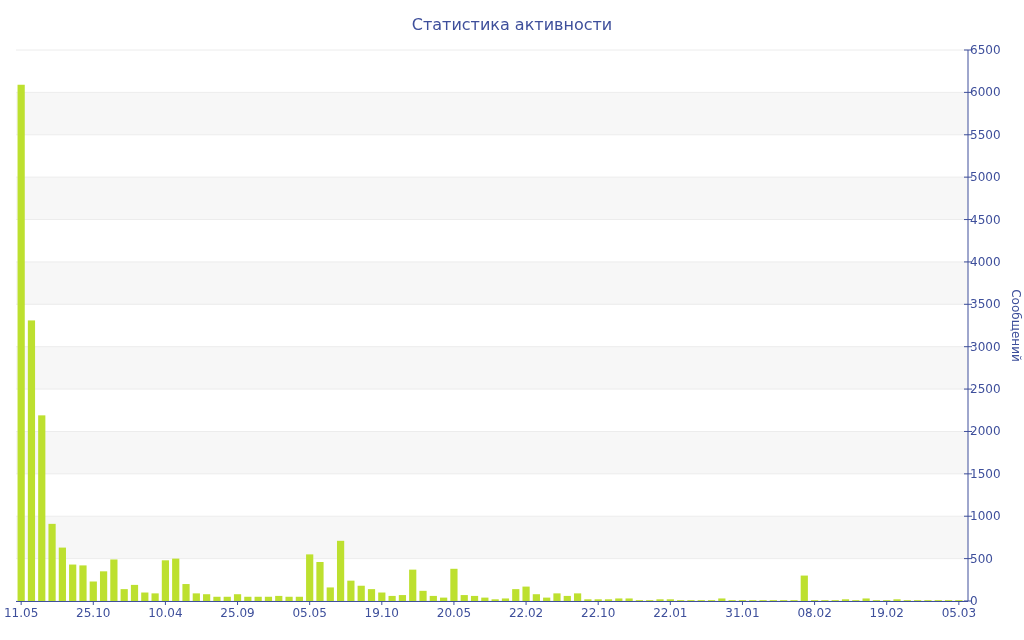 The width and height of the screenshot is (1024, 640). I want to click on y-tick-label: 5000, so click(985, 177).